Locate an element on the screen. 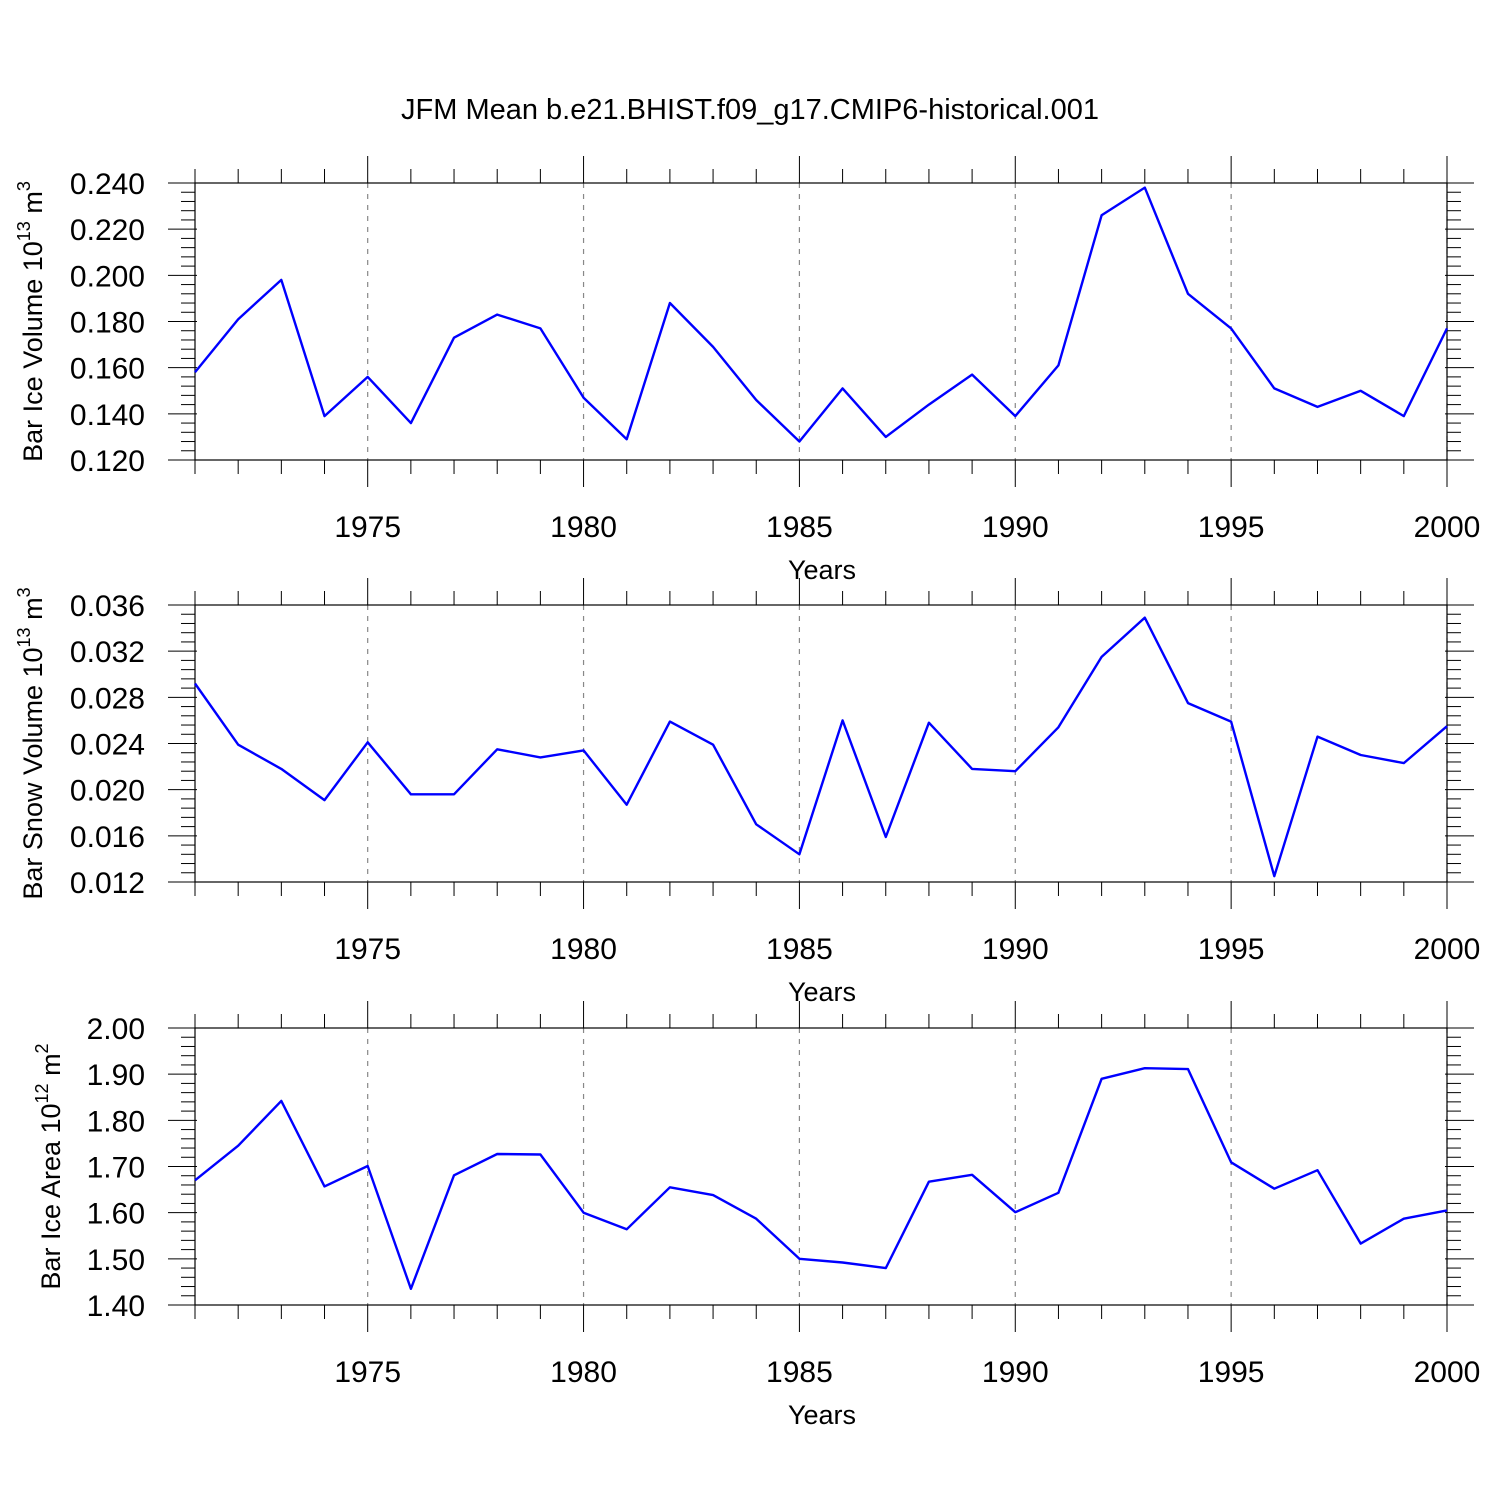  y-axis-label-text: Bar Ice Volume 10 is located at coordinates (33, 351).